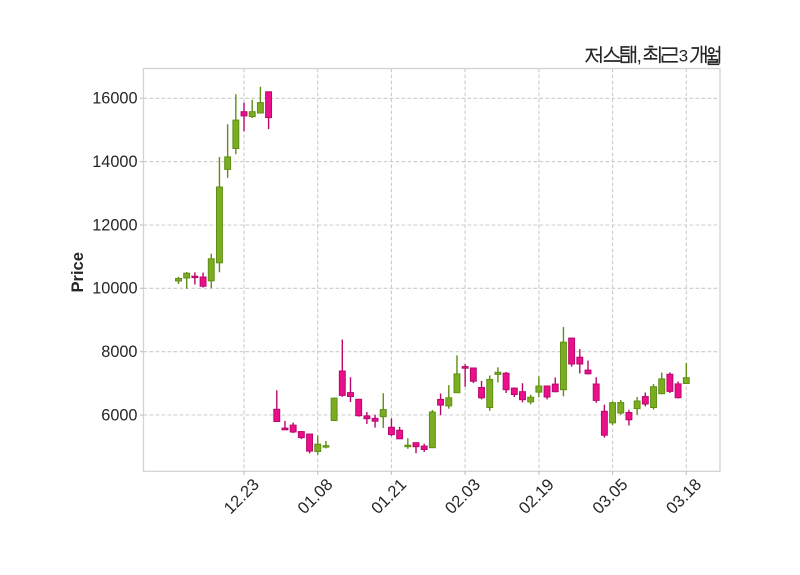  What do you see at coordinates (683, 55) in the screenshot?
I see `svg-text: 3` at bounding box center [683, 55].